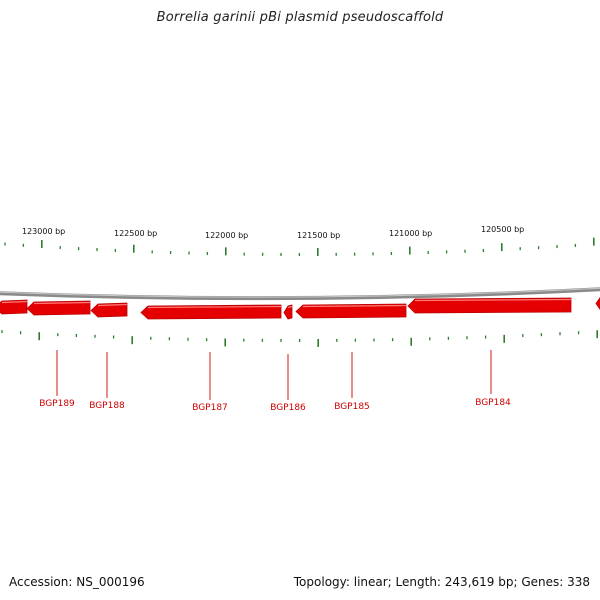 The width and height of the screenshot is (600, 600). What do you see at coordinates (299, 246) in the screenshot?
I see `outer-tick-ring` at bounding box center [299, 246].